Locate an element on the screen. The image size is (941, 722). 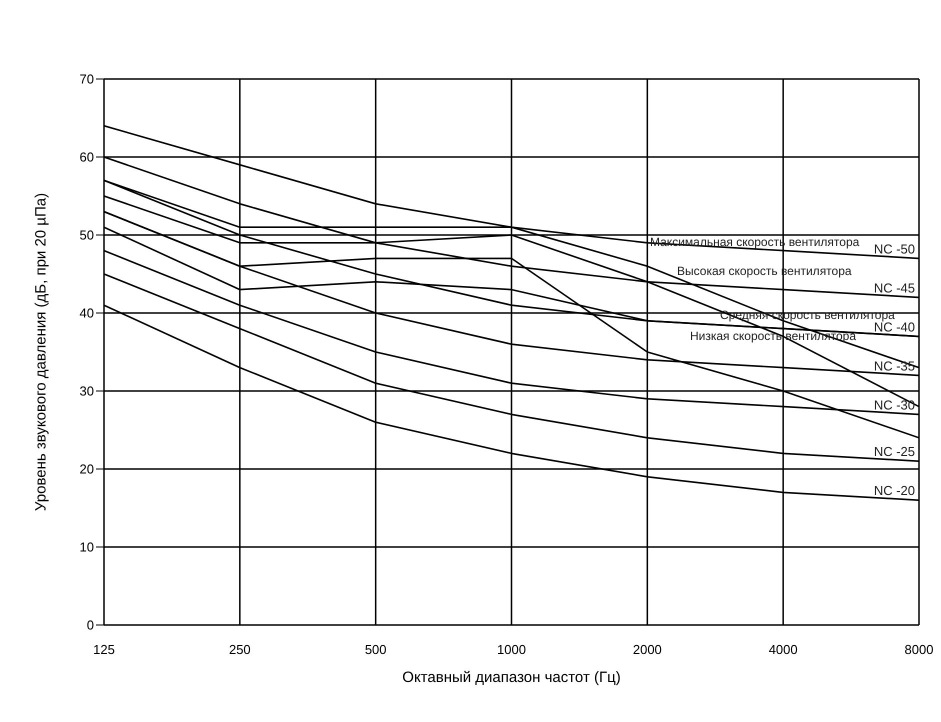
x-tick-label: 1000 is located at coordinates (511, 650).